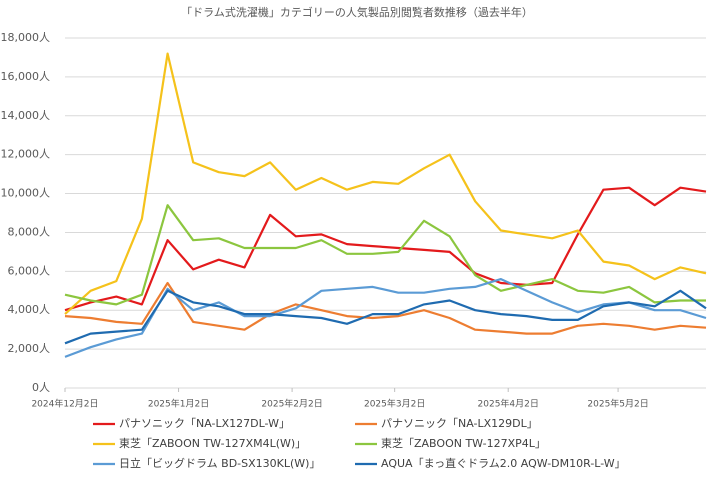 This screenshot has width=715, height=477. I want to click on y-tick-label: 16,000人, so click(26, 76).